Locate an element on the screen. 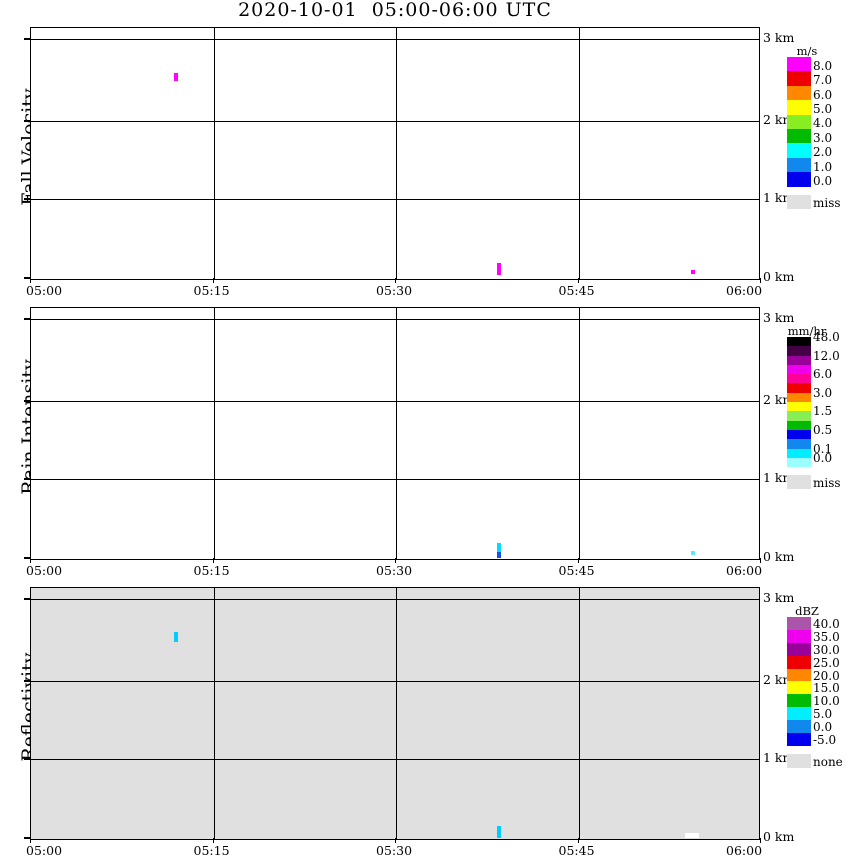  colorbar-tick-label: 3.0 is located at coordinates (823, 392).